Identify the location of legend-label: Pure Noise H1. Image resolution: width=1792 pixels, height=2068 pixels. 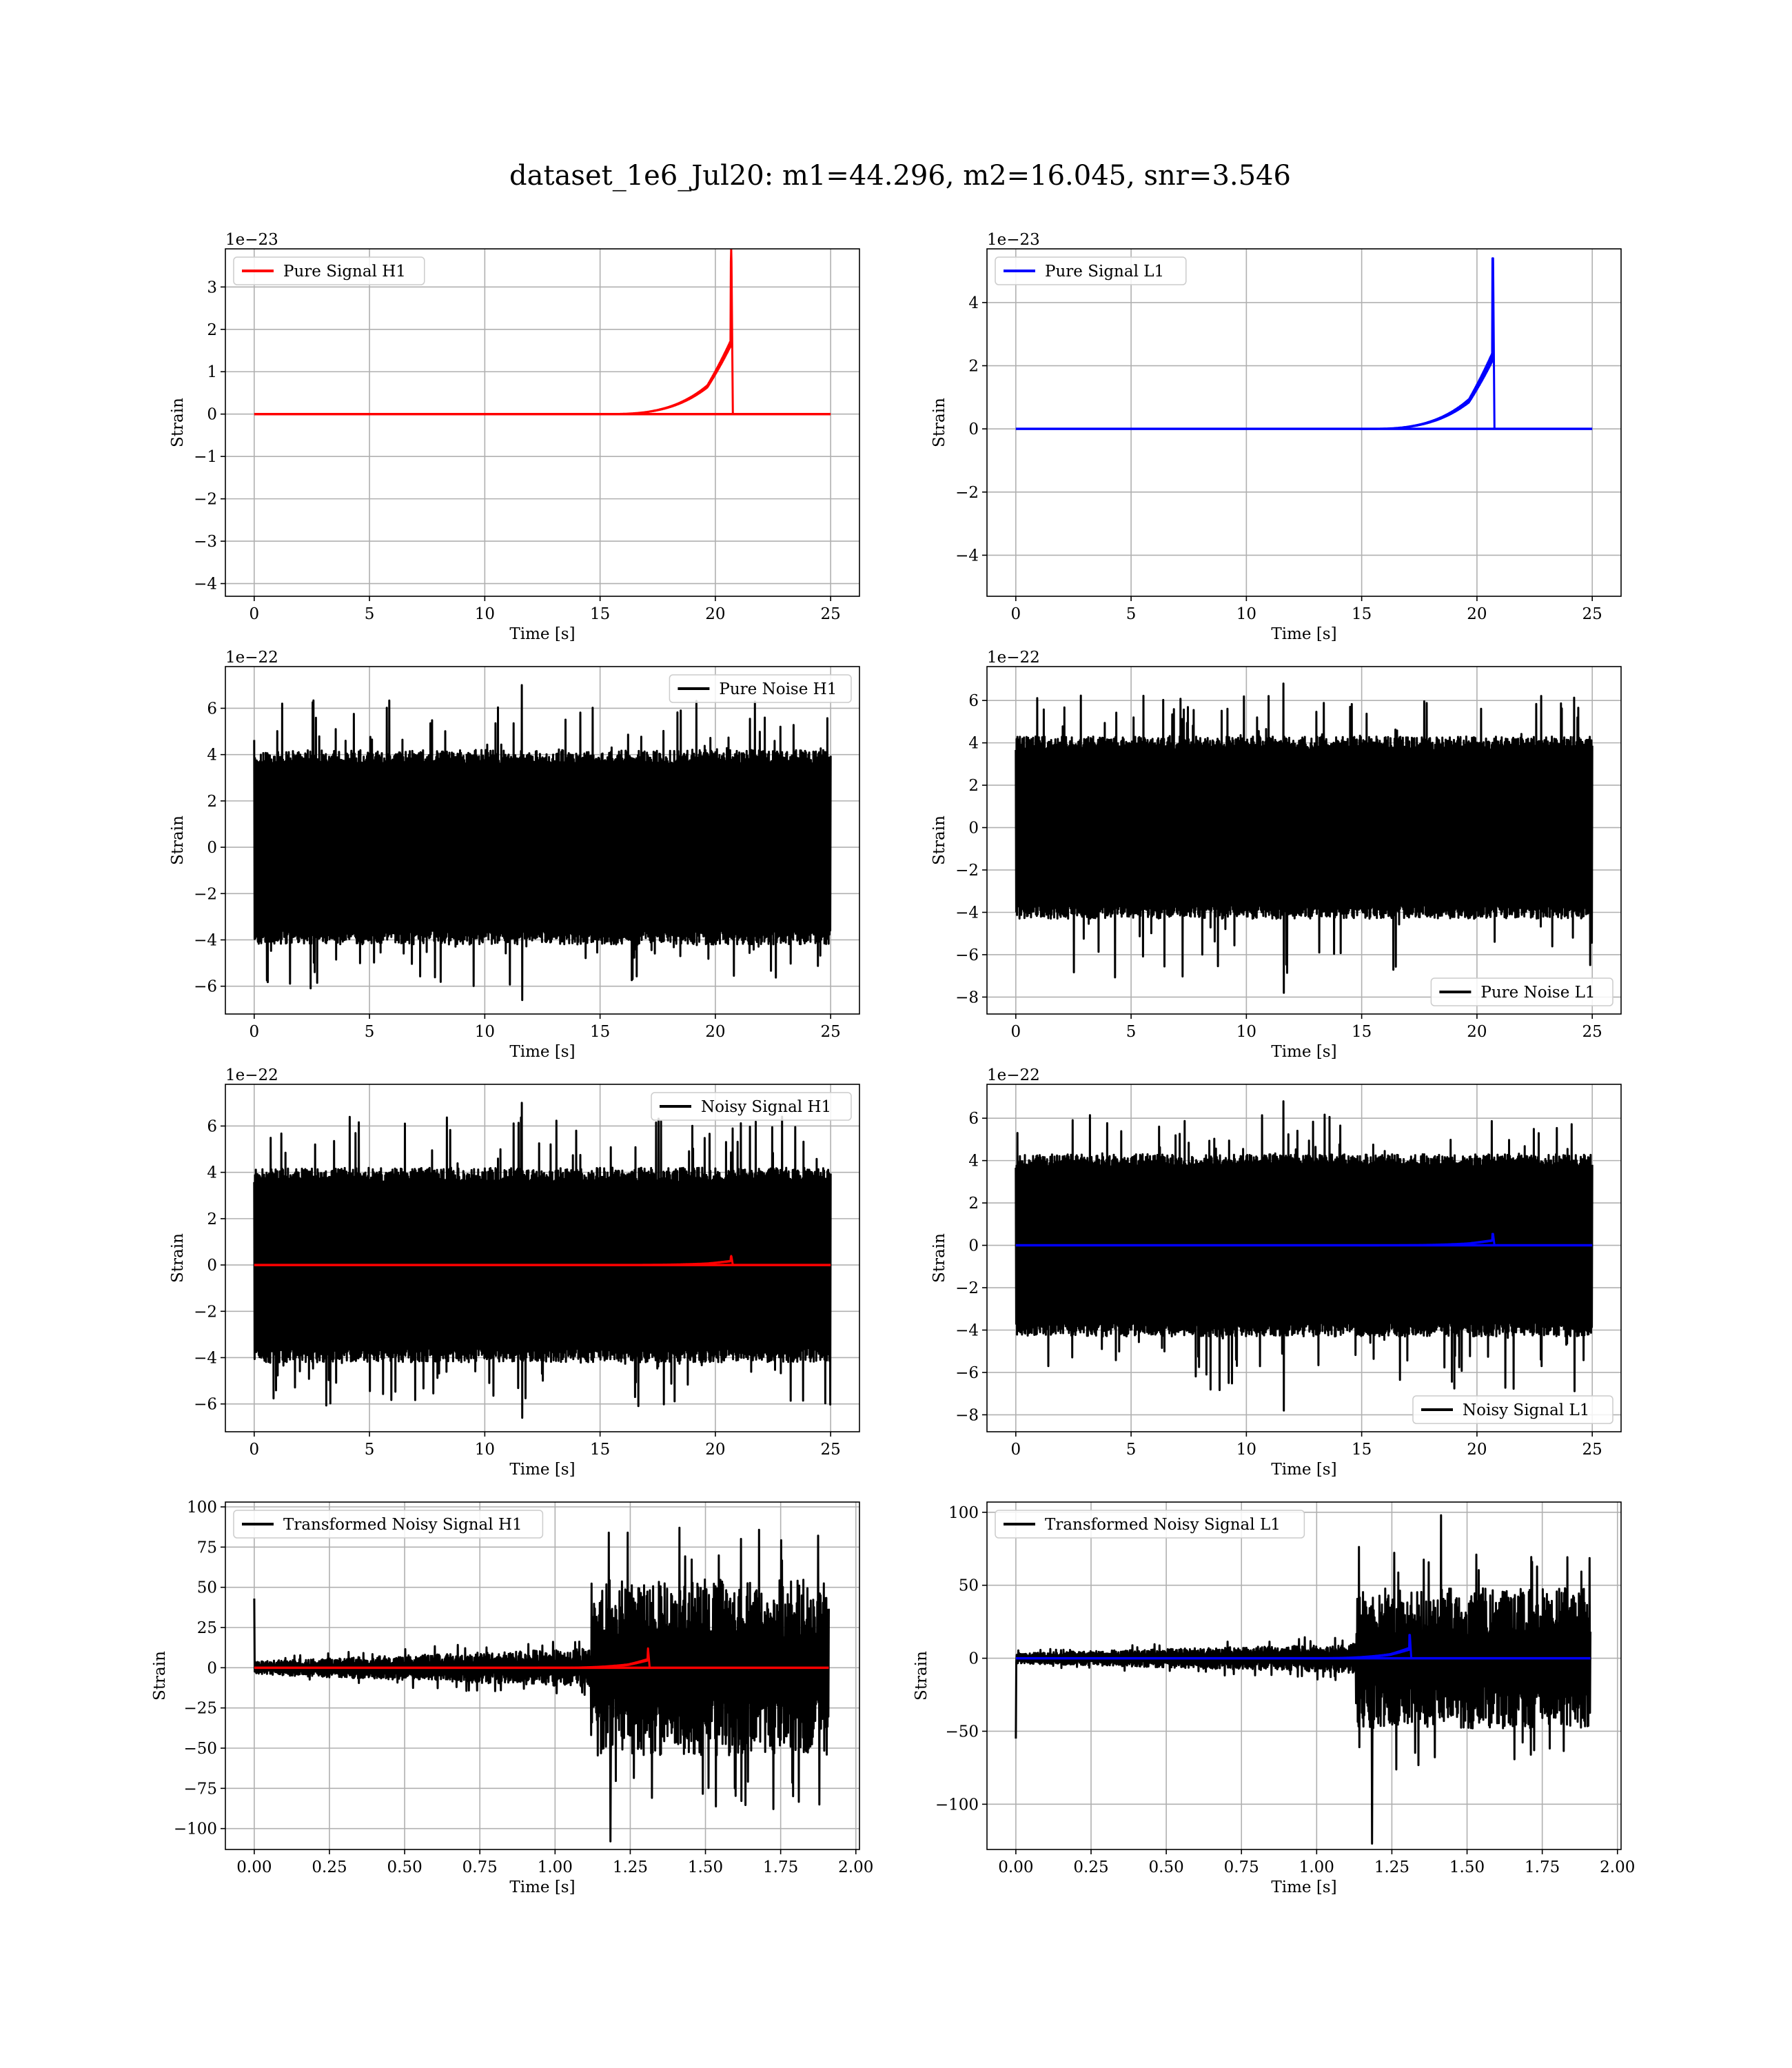
(778, 689).